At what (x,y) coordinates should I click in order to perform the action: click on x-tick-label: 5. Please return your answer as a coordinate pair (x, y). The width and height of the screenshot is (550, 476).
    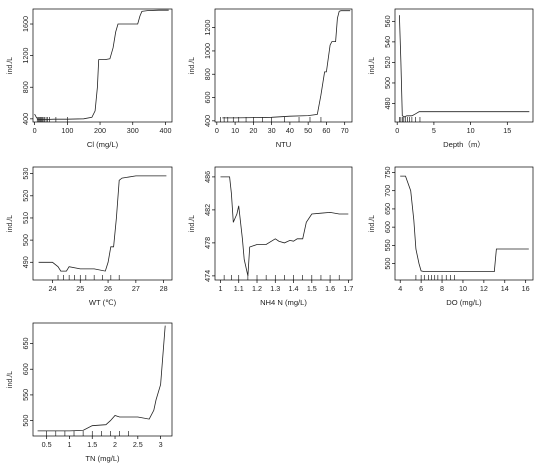
    Looking at the image, I should click on (434, 130).